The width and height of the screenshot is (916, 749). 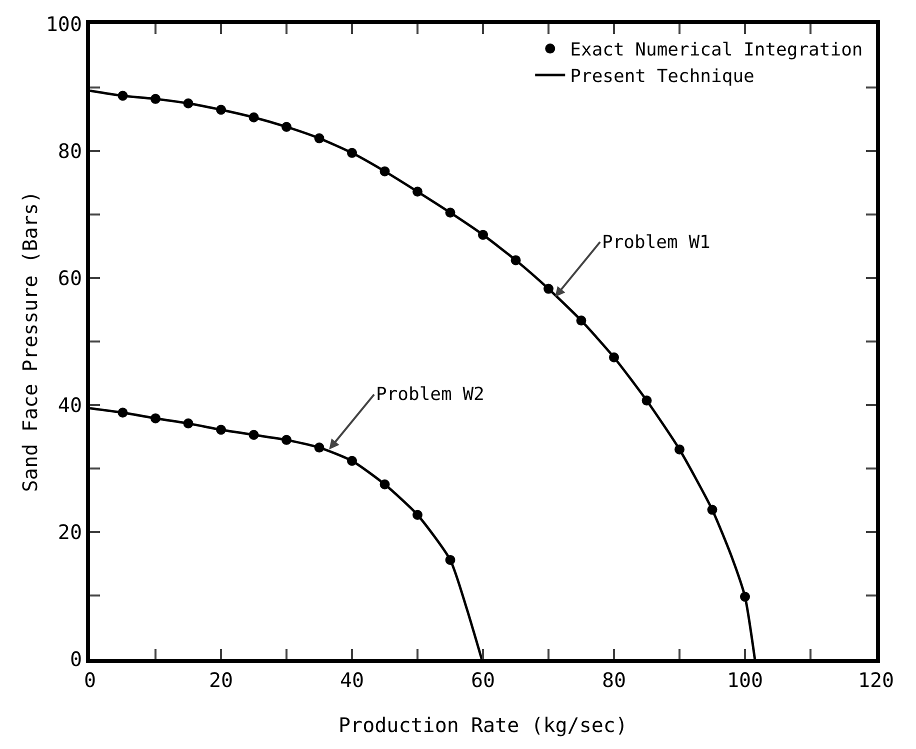 What do you see at coordinates (656, 242) in the screenshot?
I see `annotation: Problem W1` at bounding box center [656, 242].